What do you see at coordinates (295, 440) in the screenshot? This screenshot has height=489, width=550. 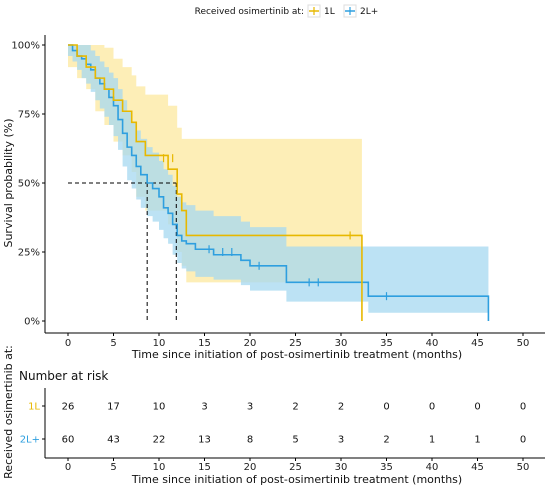 I see `risk-count-1-5: 5` at bounding box center [295, 440].